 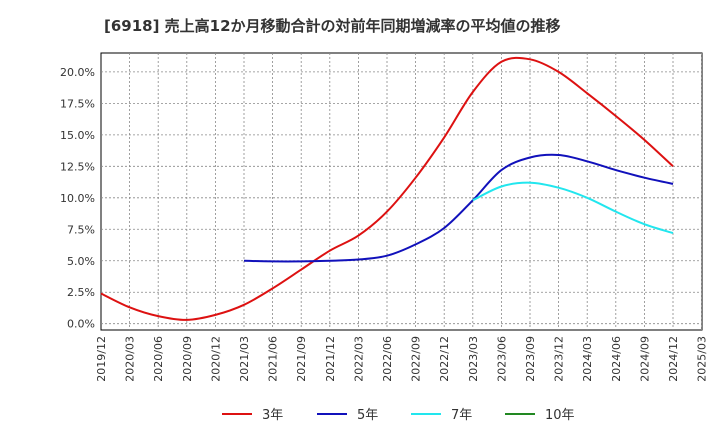 What do you see at coordinates (77, 135) in the screenshot?
I see `y-tick-label: 15.0%` at bounding box center [77, 135].